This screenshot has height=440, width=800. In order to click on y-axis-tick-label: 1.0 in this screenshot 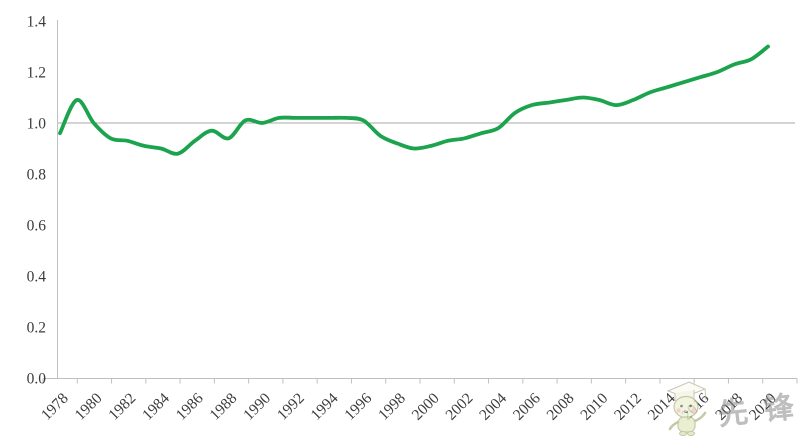, I will do `click(37, 124)`.